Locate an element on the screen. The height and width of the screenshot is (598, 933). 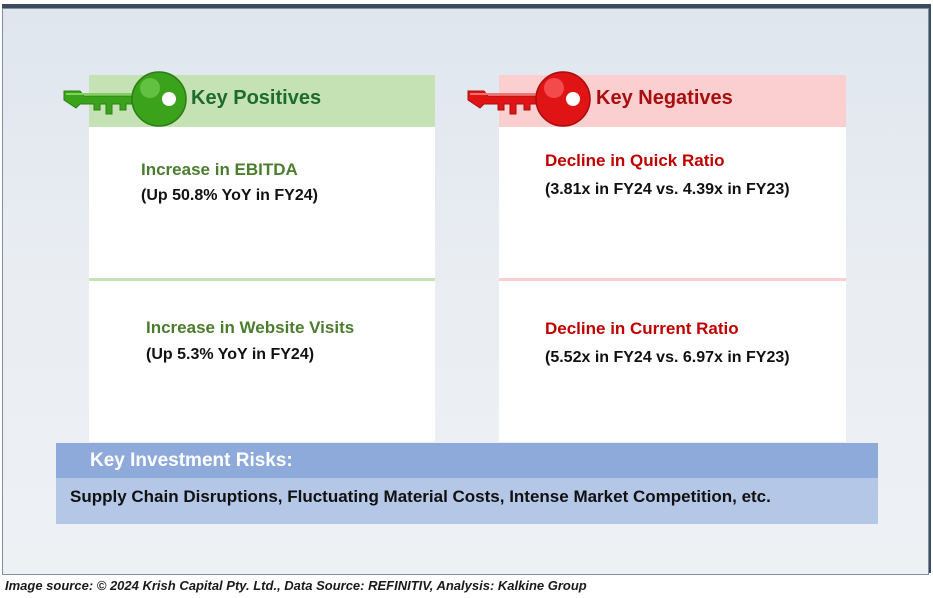
key-negatives-heading: Key Negatives is located at coordinates (664, 98).